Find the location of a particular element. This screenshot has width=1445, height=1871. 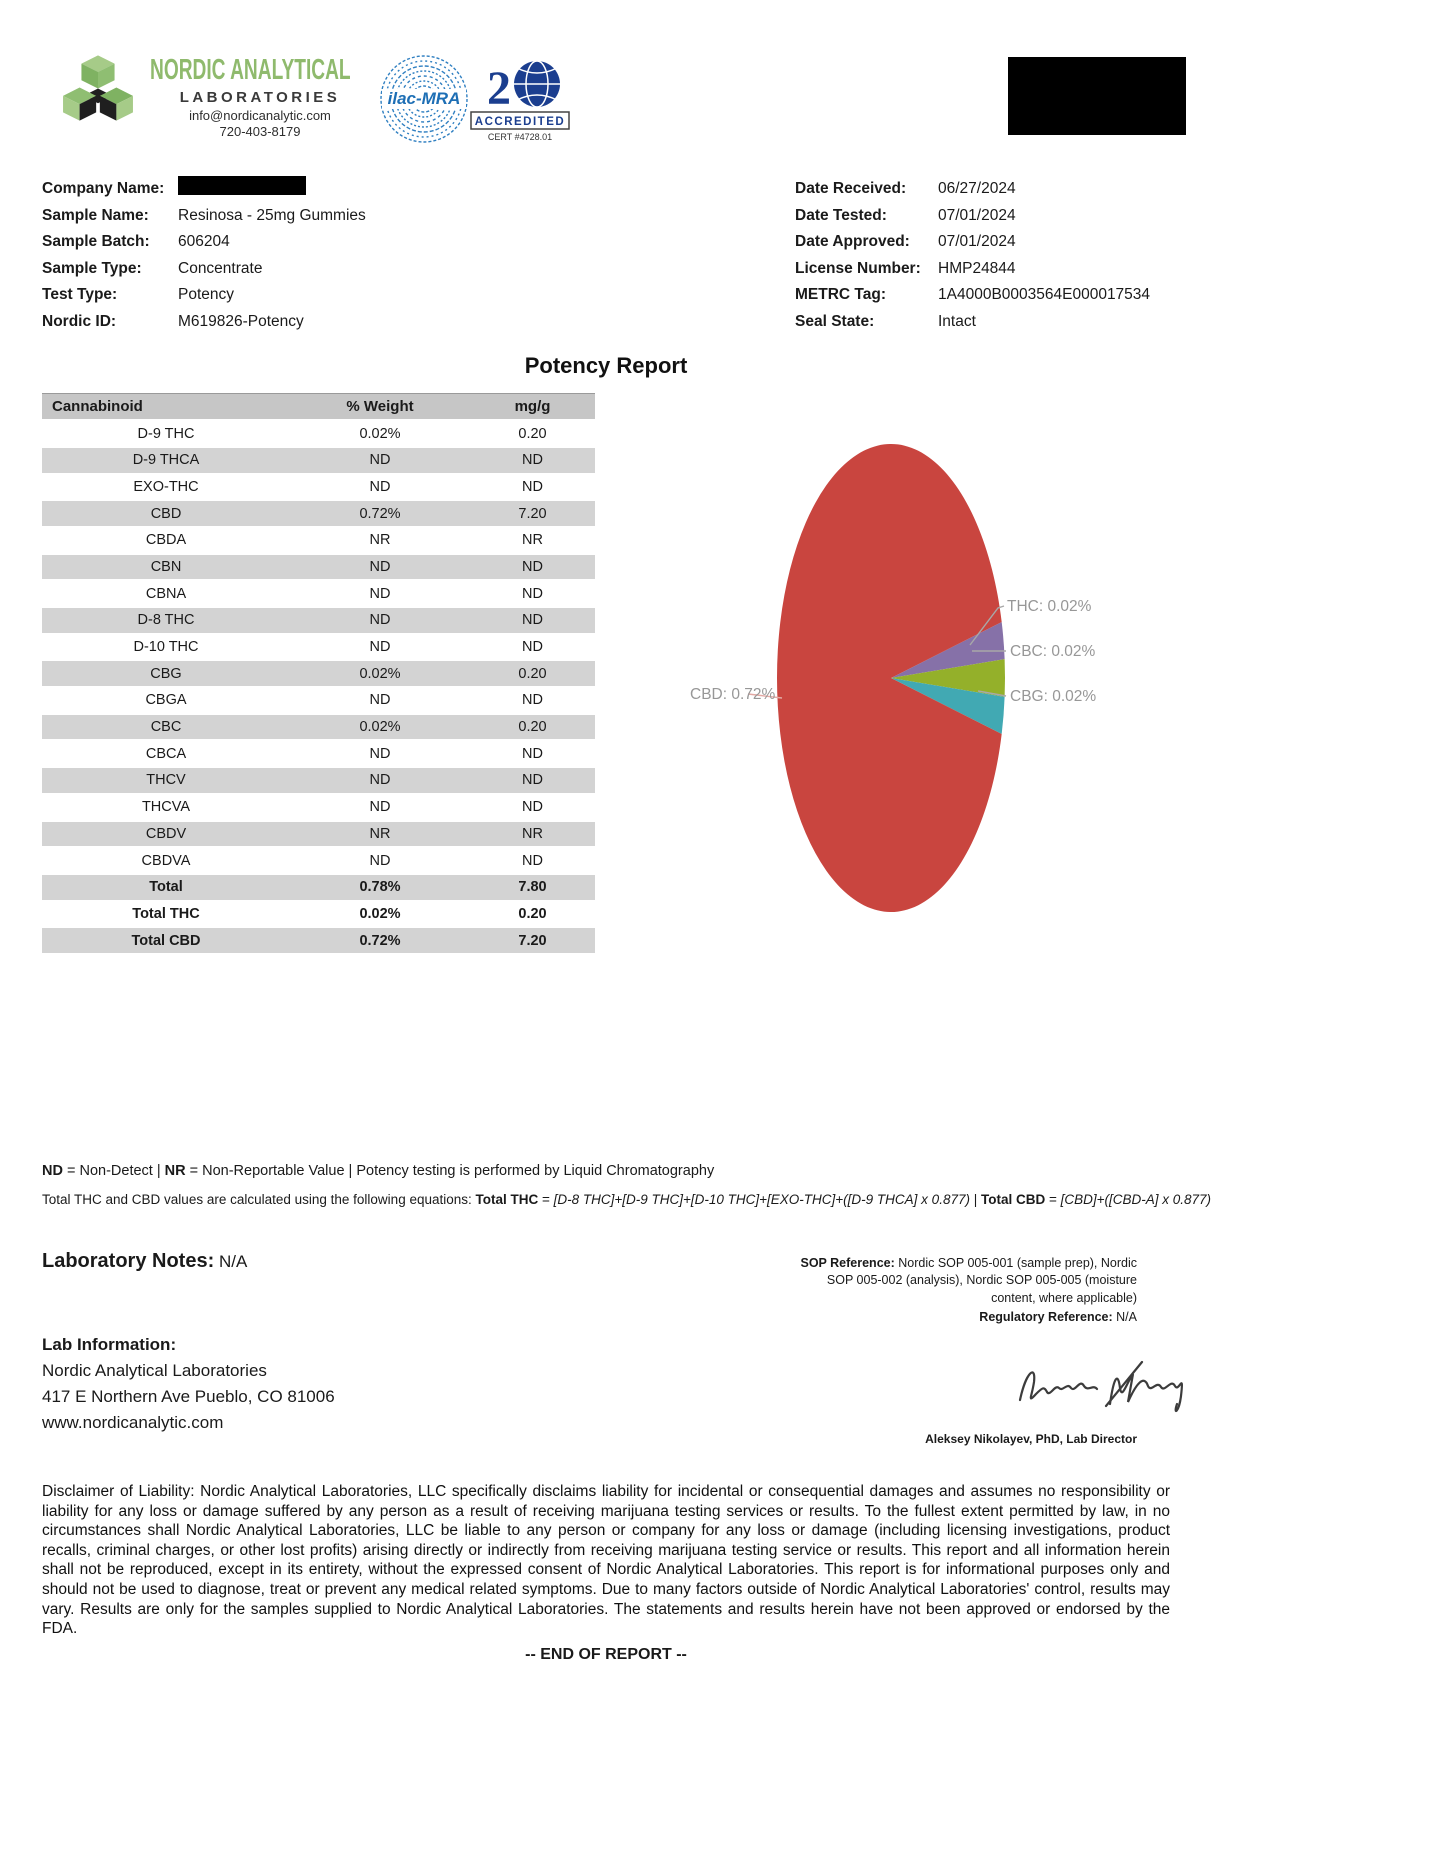

table-cell: 7.80 is located at coordinates (532, 887).